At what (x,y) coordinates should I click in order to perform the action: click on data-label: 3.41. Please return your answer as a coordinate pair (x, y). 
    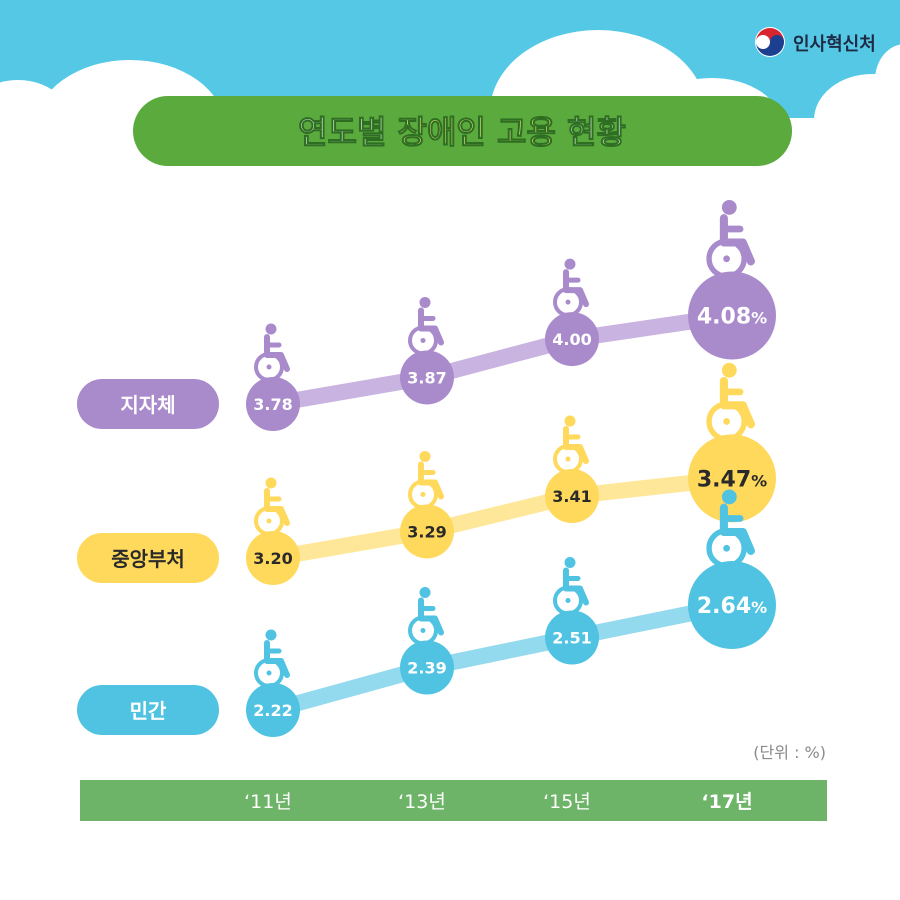
    Looking at the image, I should click on (571, 496).